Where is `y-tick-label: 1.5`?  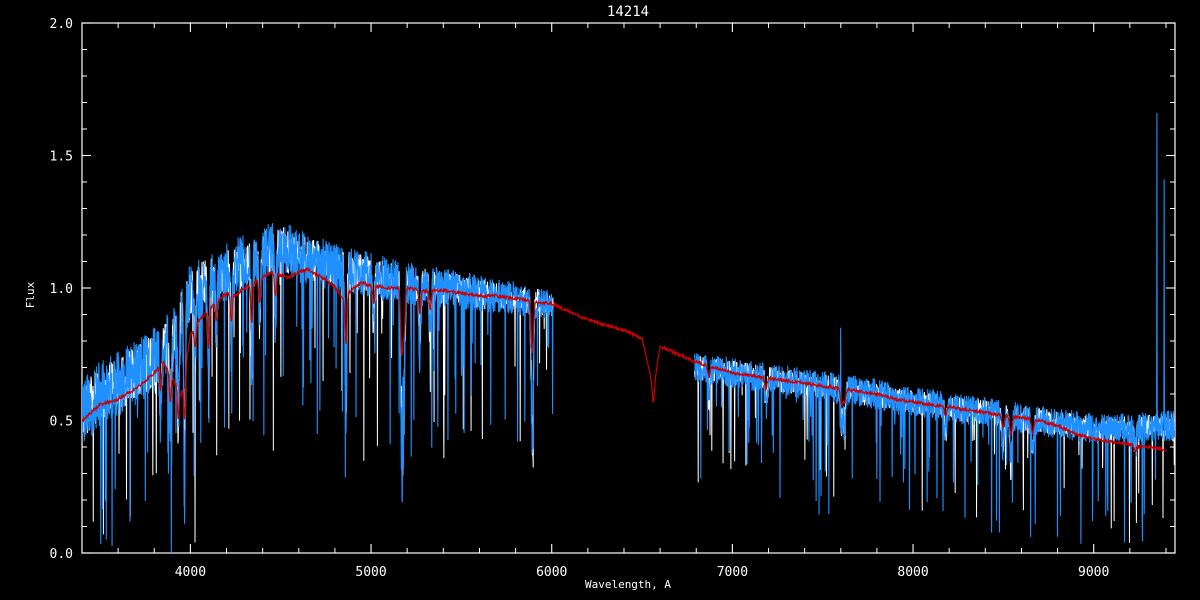 y-tick-label: 1.5 is located at coordinates (61, 157).